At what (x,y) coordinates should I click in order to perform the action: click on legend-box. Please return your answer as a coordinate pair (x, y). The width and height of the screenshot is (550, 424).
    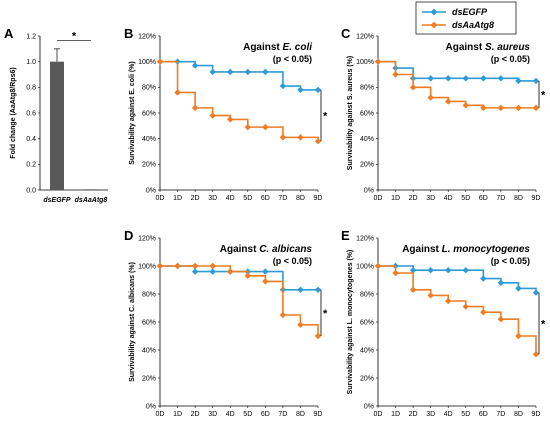
    Looking at the image, I should click on (466, 18).